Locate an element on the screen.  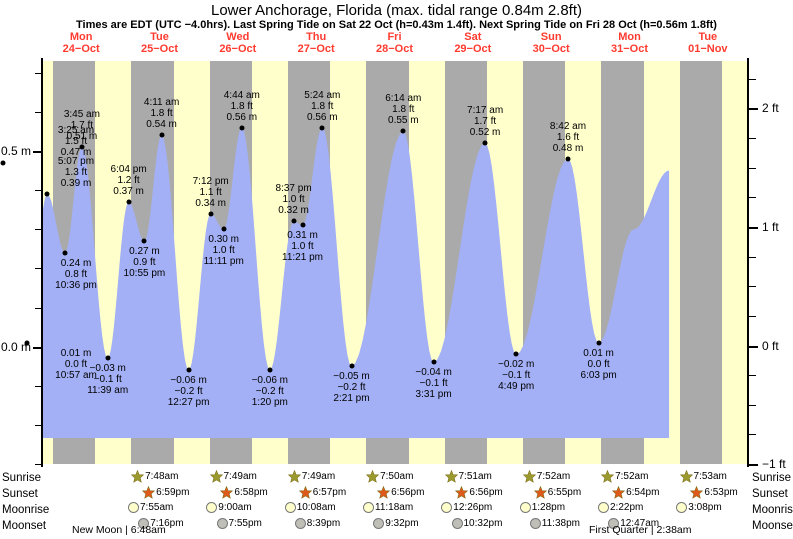
tide-label-line: 0.01 m is located at coordinates (76, 353).